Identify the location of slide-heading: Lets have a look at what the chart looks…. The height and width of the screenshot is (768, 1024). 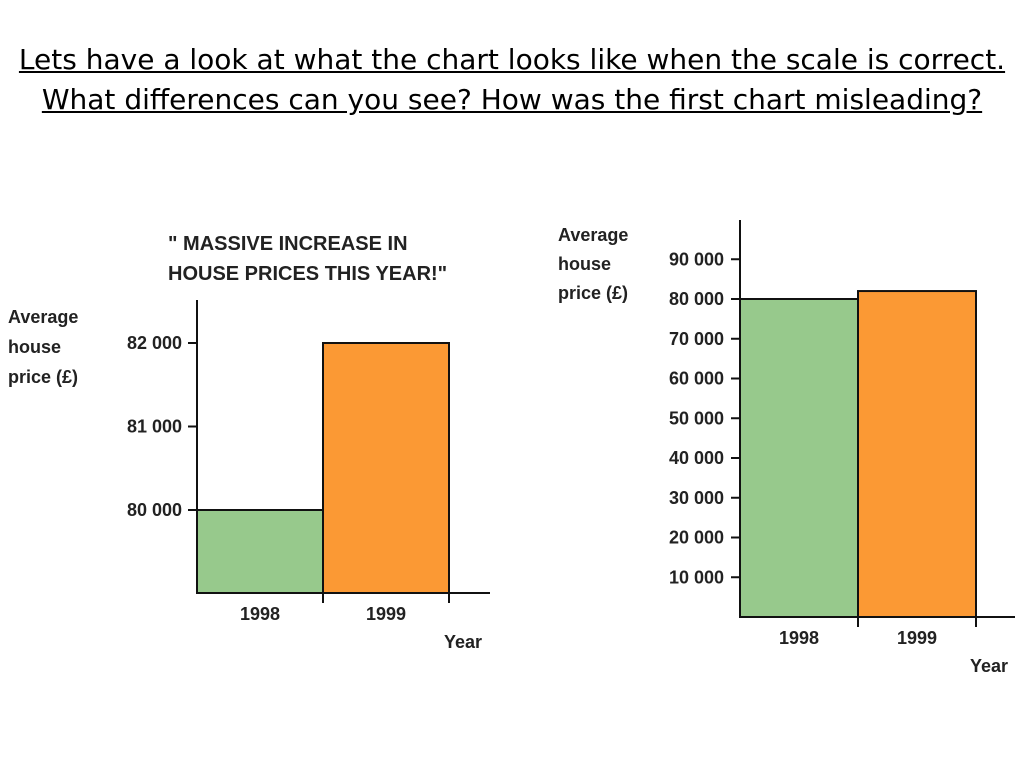
(512, 79).